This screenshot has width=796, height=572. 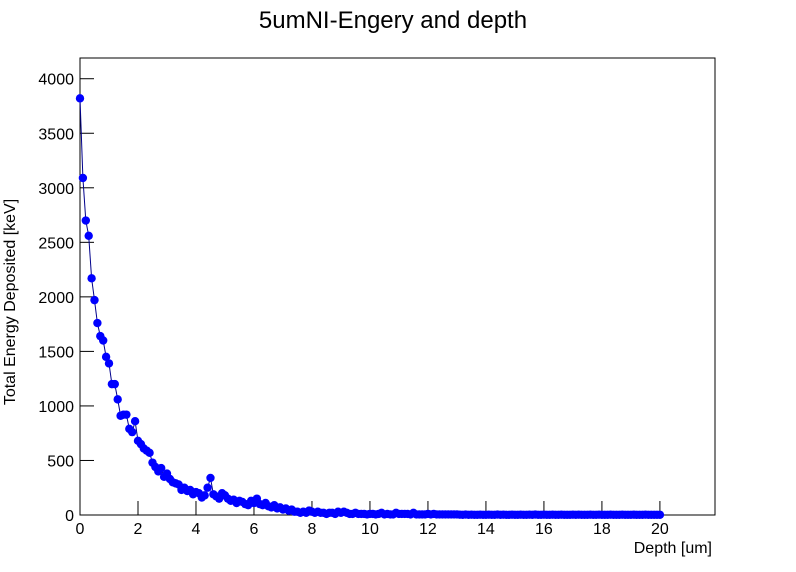 What do you see at coordinates (428, 529) in the screenshot?
I see `x-tick-label: 12` at bounding box center [428, 529].